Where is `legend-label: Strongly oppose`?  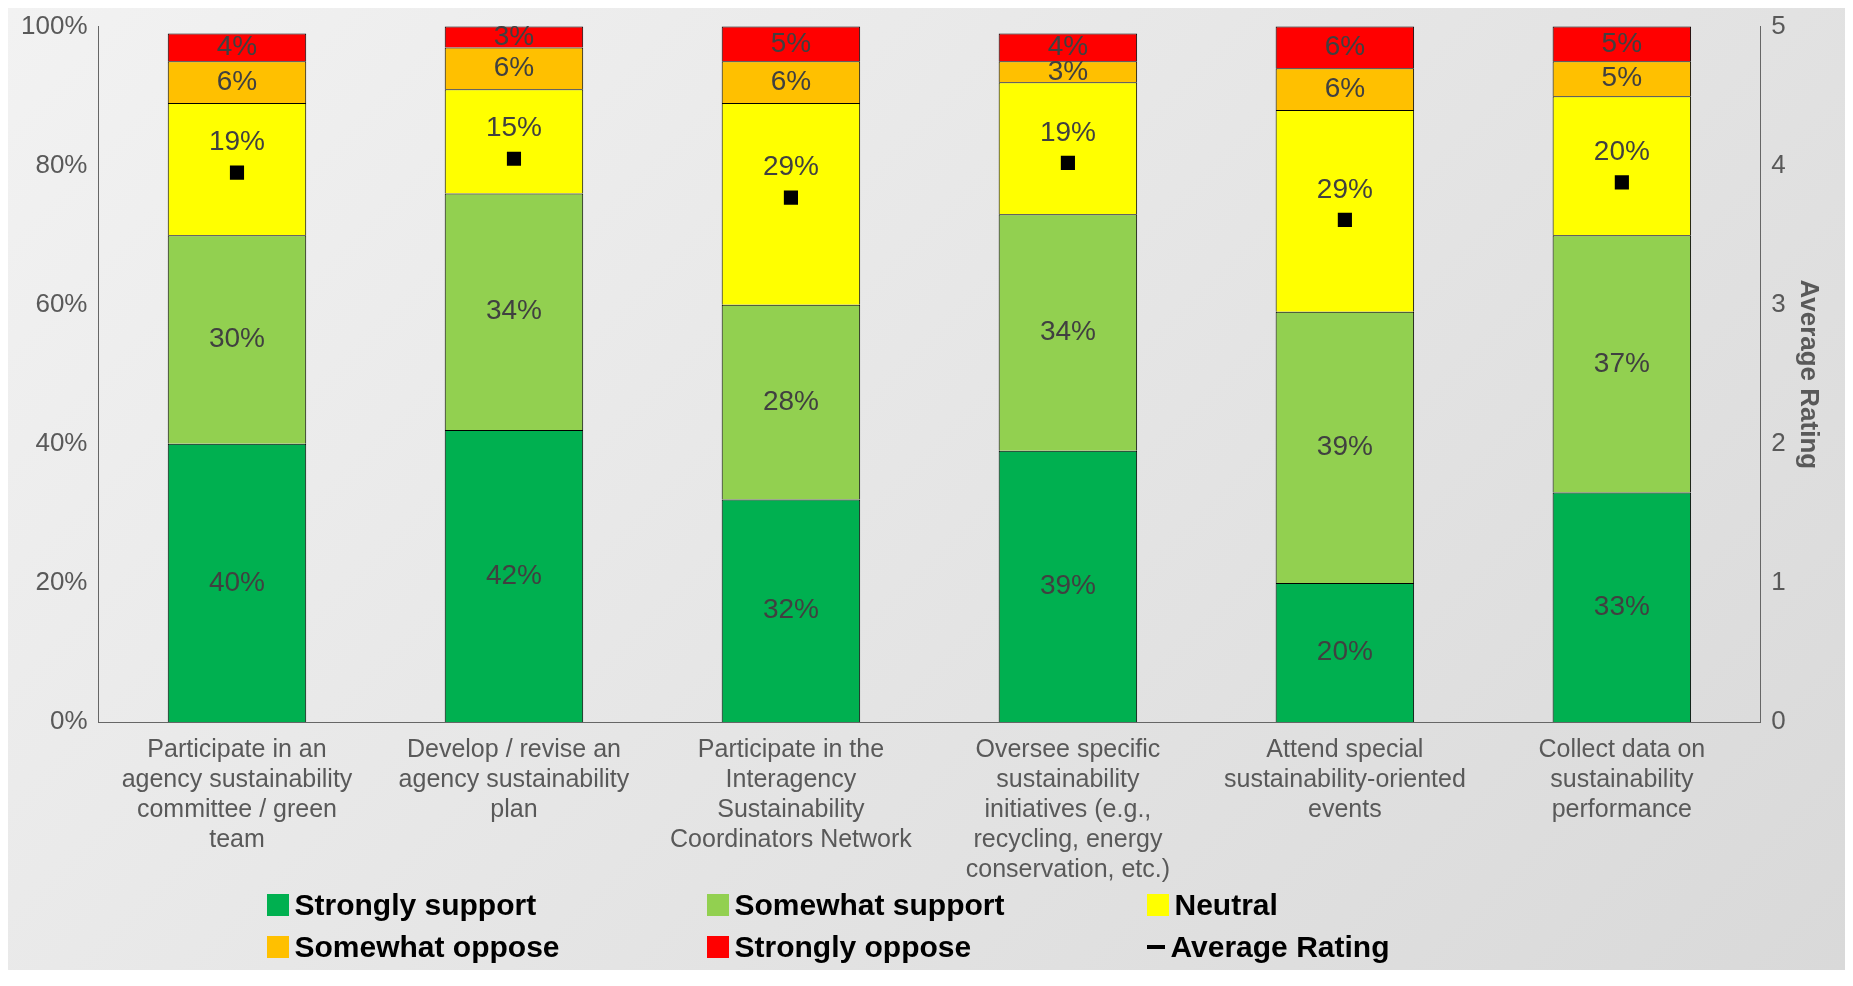 legend-label: Strongly oppose is located at coordinates (853, 947).